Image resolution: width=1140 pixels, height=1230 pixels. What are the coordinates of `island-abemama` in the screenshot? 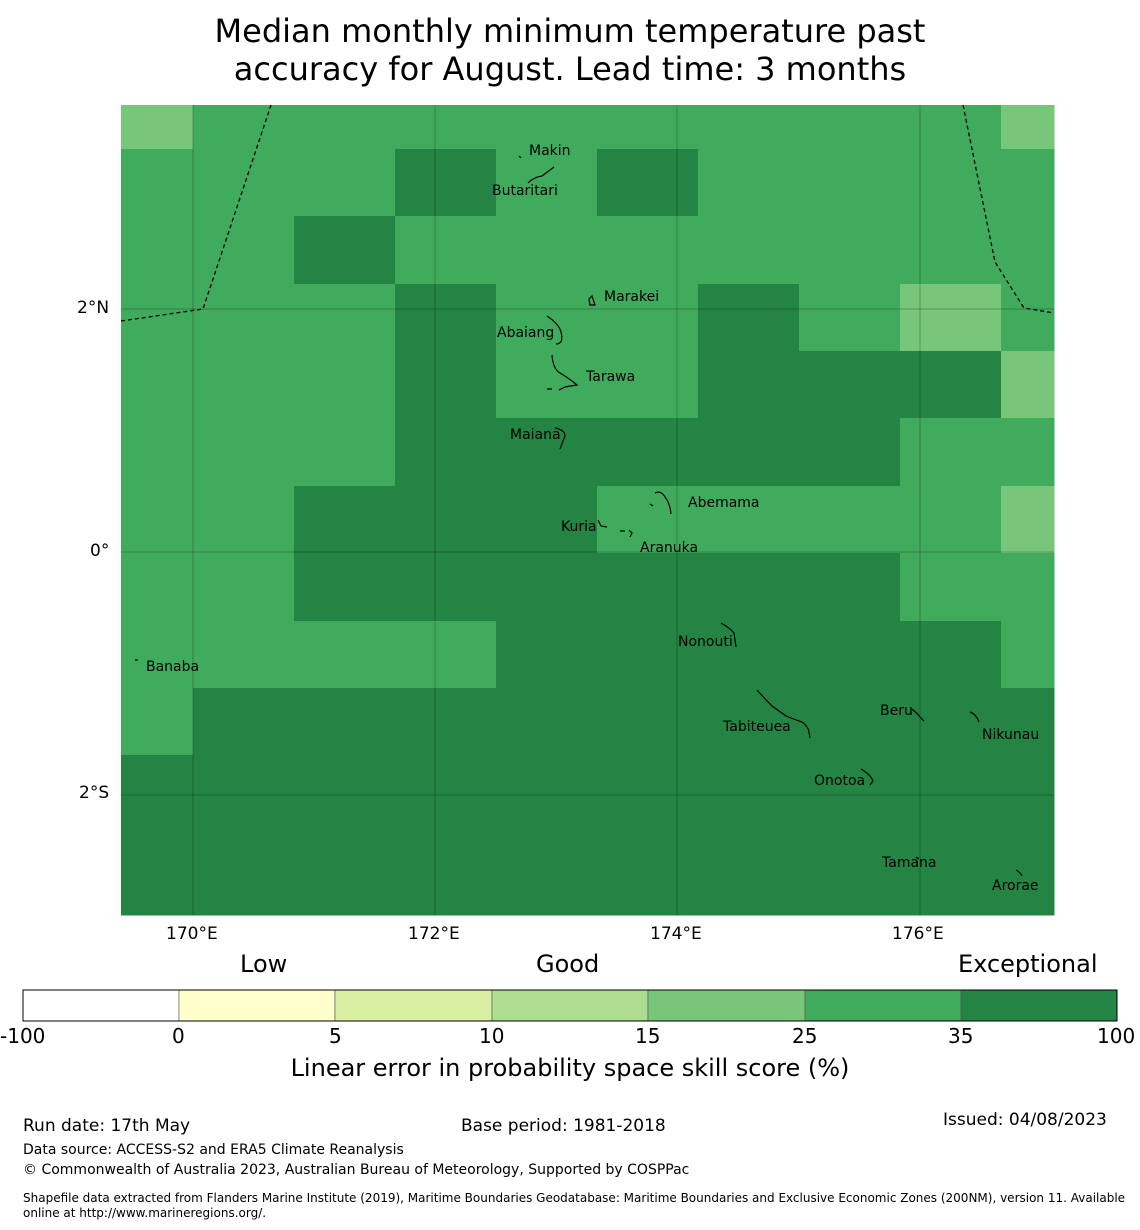 It's located at (660, 503).